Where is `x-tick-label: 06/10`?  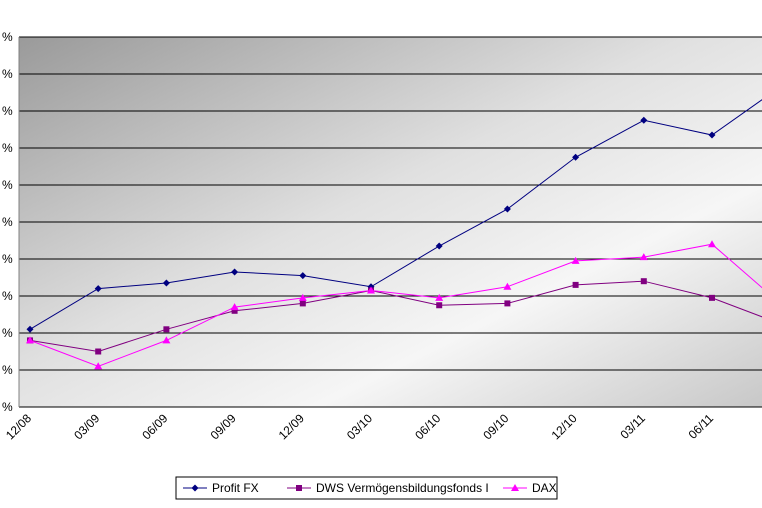 x-tick-label: 06/10 is located at coordinates (427, 426).